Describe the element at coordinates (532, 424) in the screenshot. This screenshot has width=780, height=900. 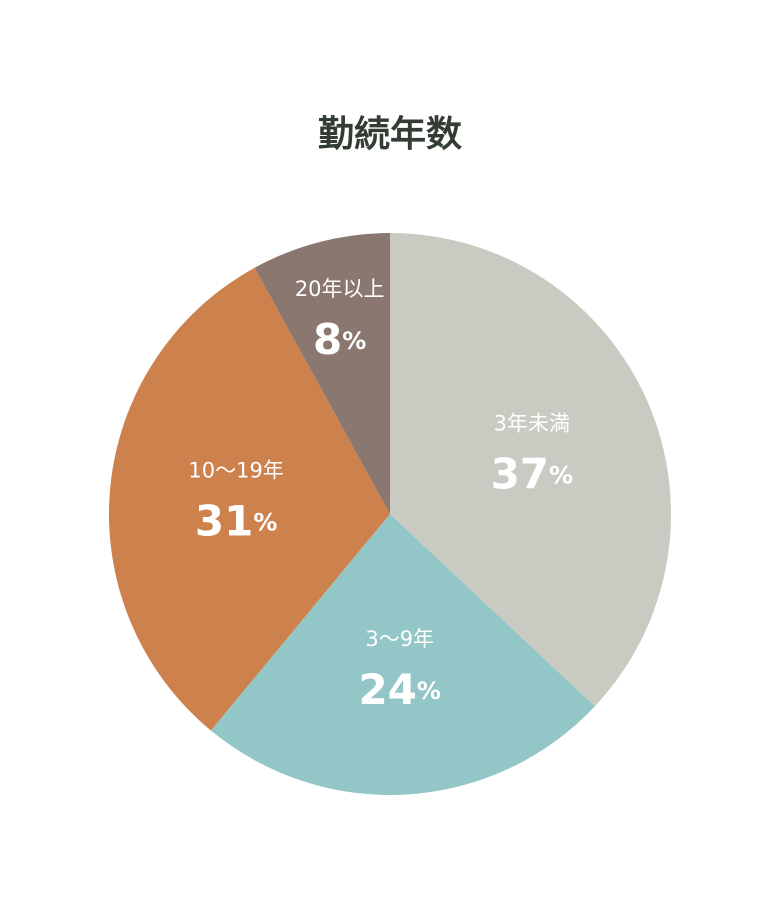
I see `slice-label: 3年未満` at that location.